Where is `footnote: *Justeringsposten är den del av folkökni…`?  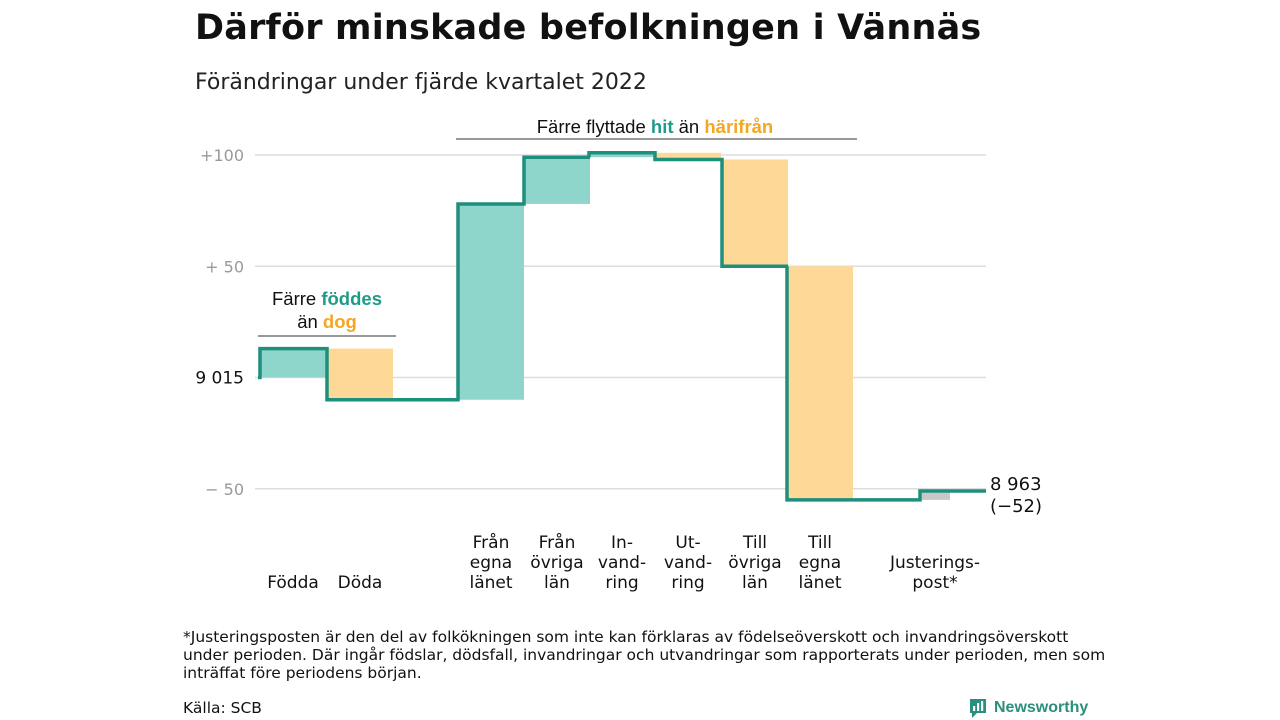 footnote: *Justeringsposten är den del av folkökni… is located at coordinates (644, 655).